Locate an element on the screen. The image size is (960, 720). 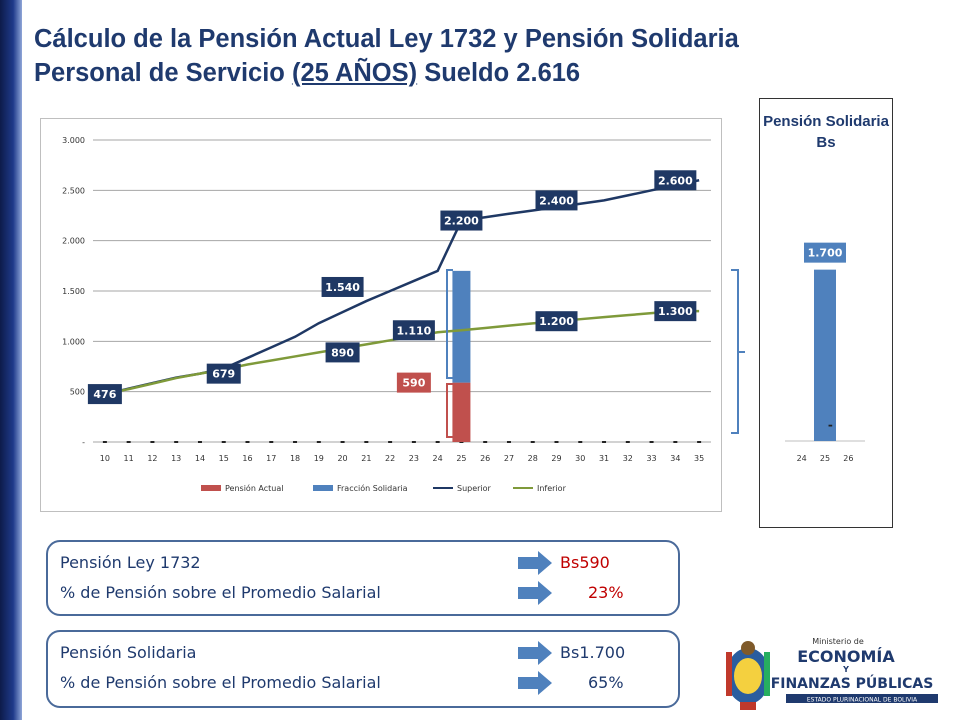
info-label-percentage-2: % de Pensión sobre el Promedio Salarial is located at coordinates (220, 682).